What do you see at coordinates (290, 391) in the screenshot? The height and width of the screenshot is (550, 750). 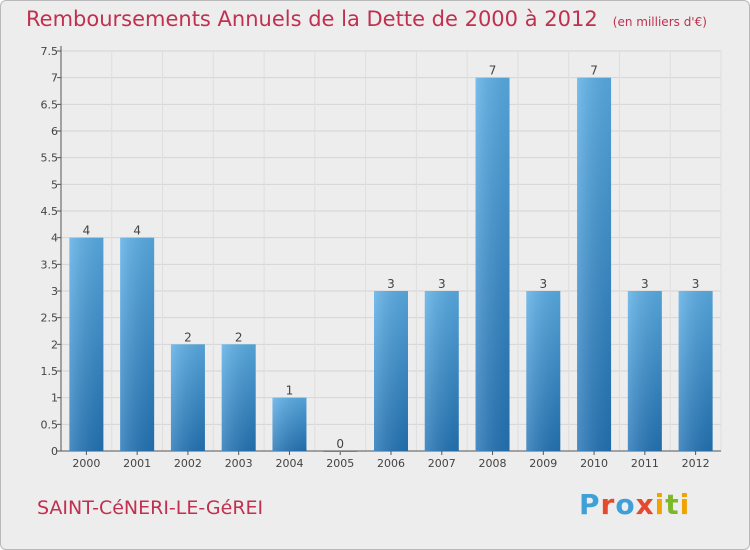 I see `data-label: 1` at bounding box center [290, 391].